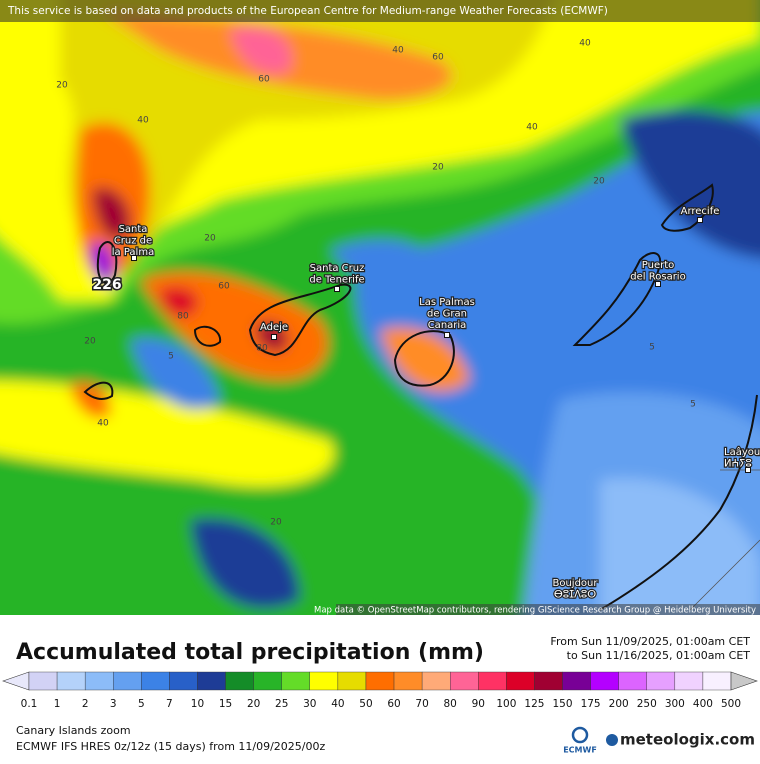 Image resolution: width=760 pixels, height=764 pixels. I want to click on borders, so click(724, 540).